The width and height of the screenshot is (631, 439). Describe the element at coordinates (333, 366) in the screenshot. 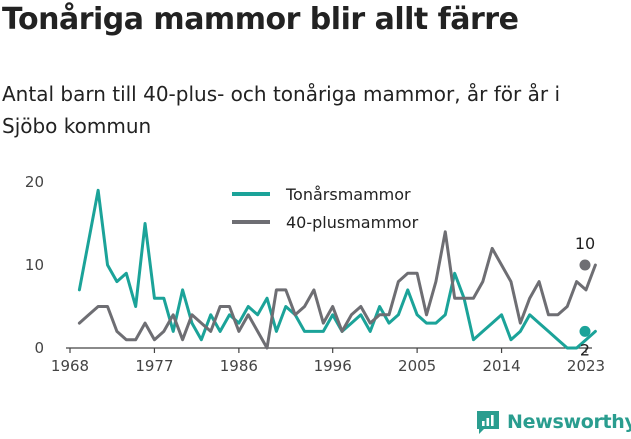

I see `x-tick-label: 1996` at that location.